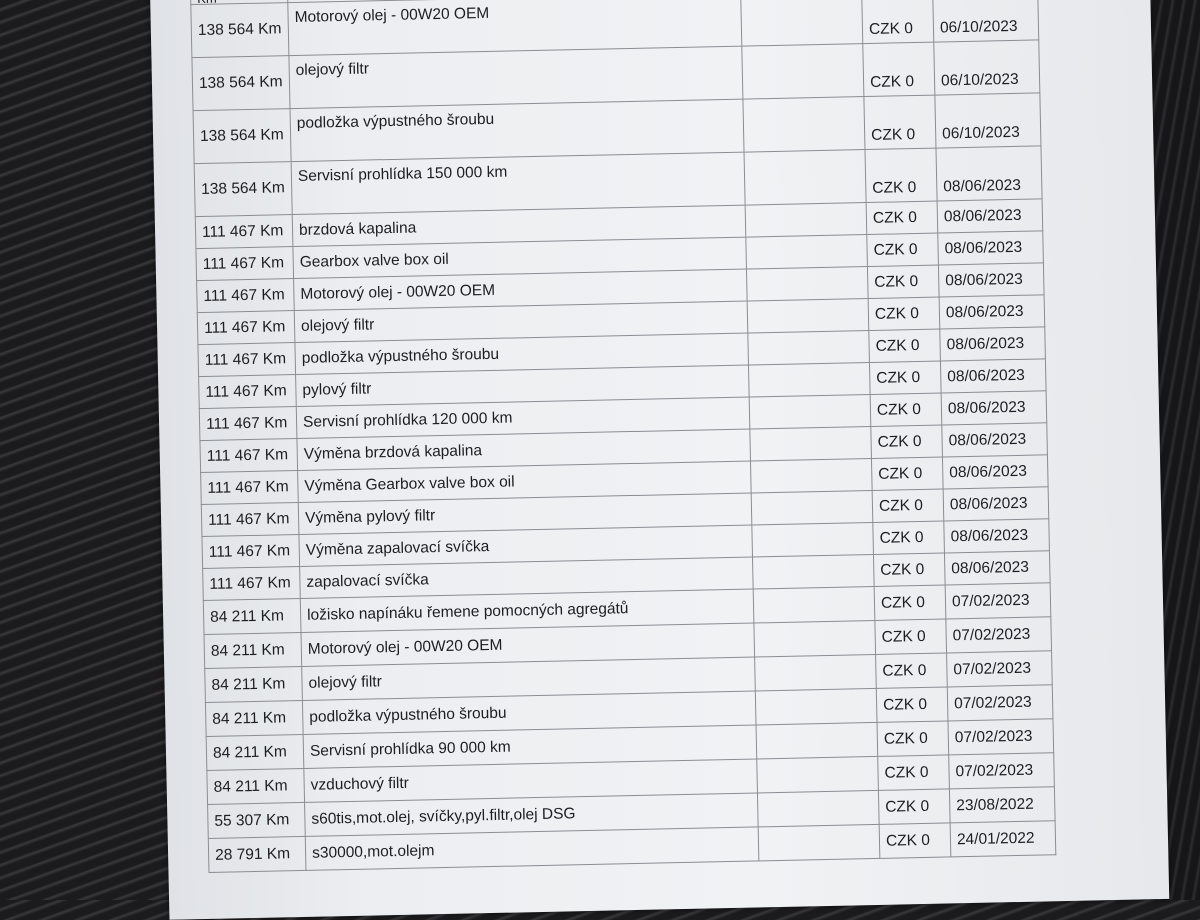 The height and width of the screenshot is (920, 1200). What do you see at coordinates (518, 183) in the screenshot?
I see `description-cell: Servisní prohlídka 150 000 km` at bounding box center [518, 183].